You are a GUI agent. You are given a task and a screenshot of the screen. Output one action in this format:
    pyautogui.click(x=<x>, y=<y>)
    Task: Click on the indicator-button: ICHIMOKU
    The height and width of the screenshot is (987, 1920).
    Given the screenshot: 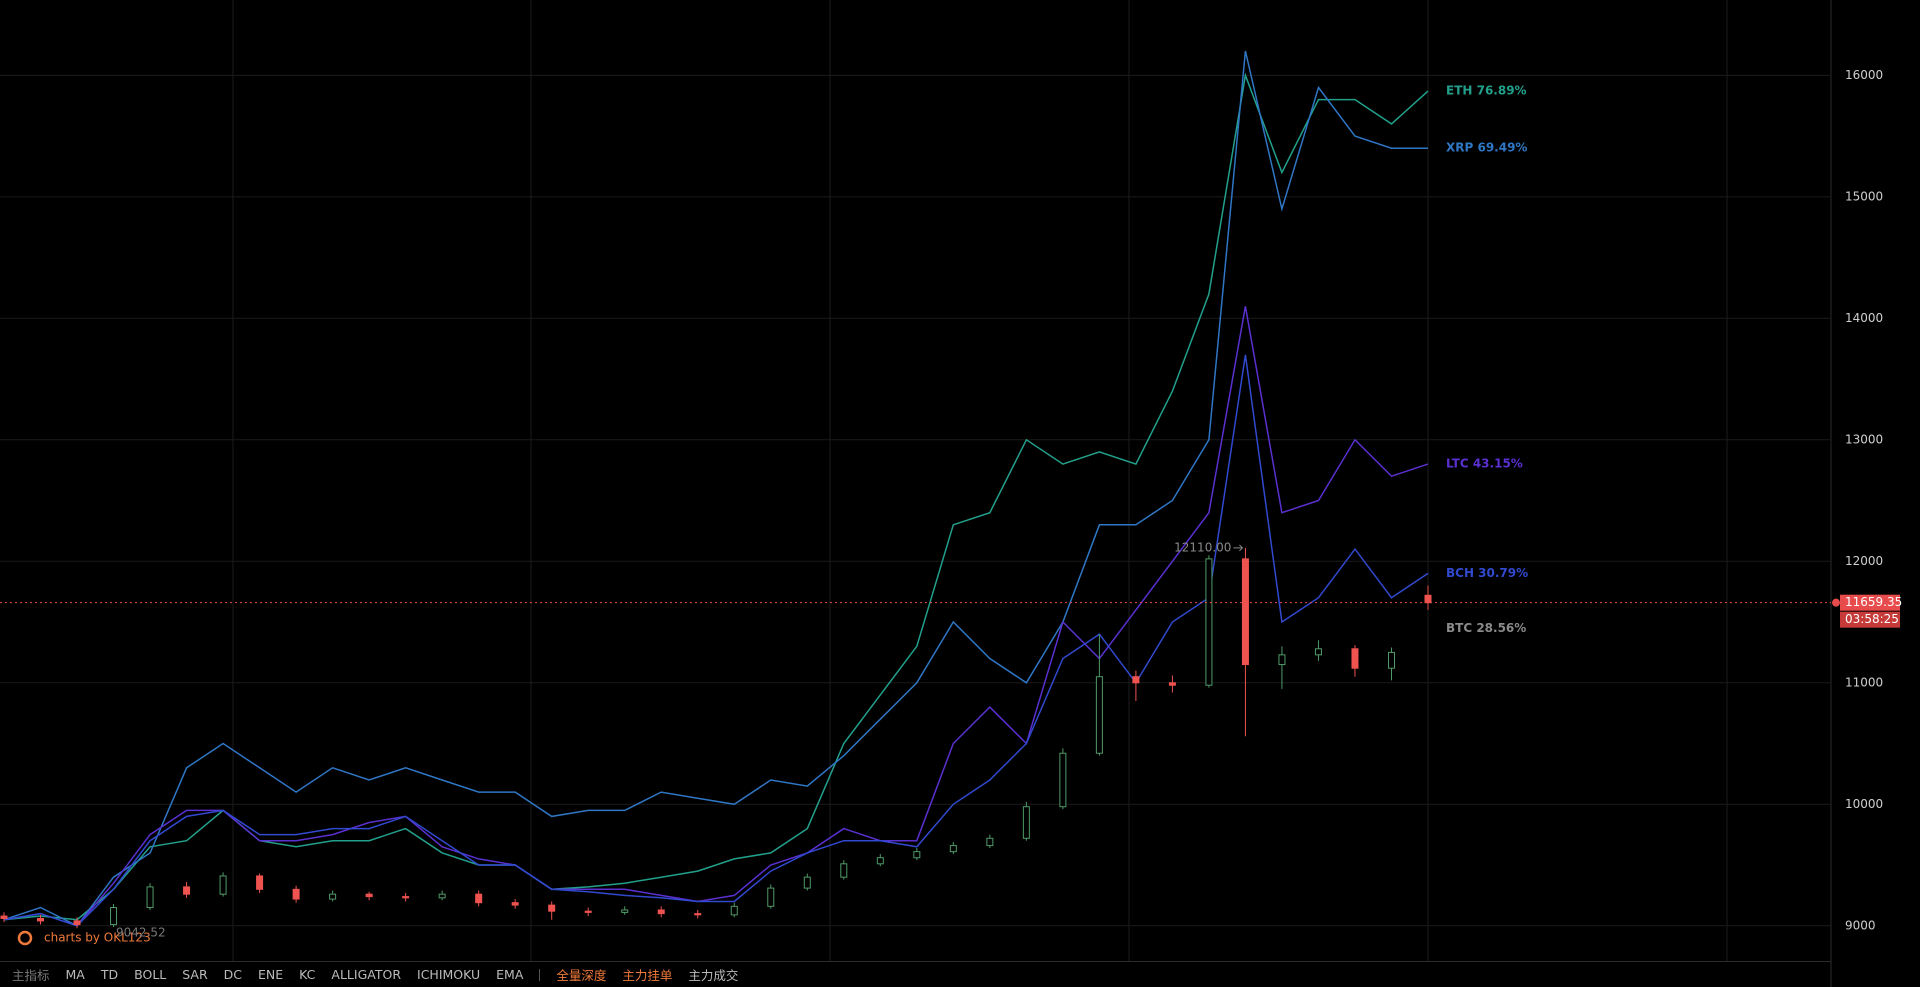 What is the action you would take?
    pyautogui.click(x=449, y=974)
    